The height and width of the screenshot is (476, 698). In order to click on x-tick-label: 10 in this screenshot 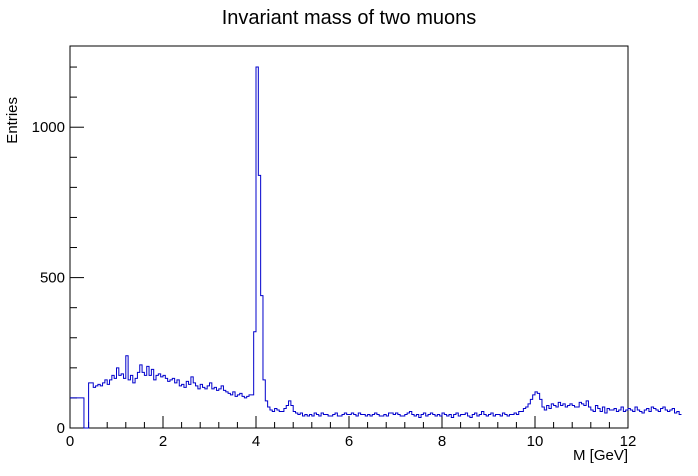, I will do `click(535, 441)`.